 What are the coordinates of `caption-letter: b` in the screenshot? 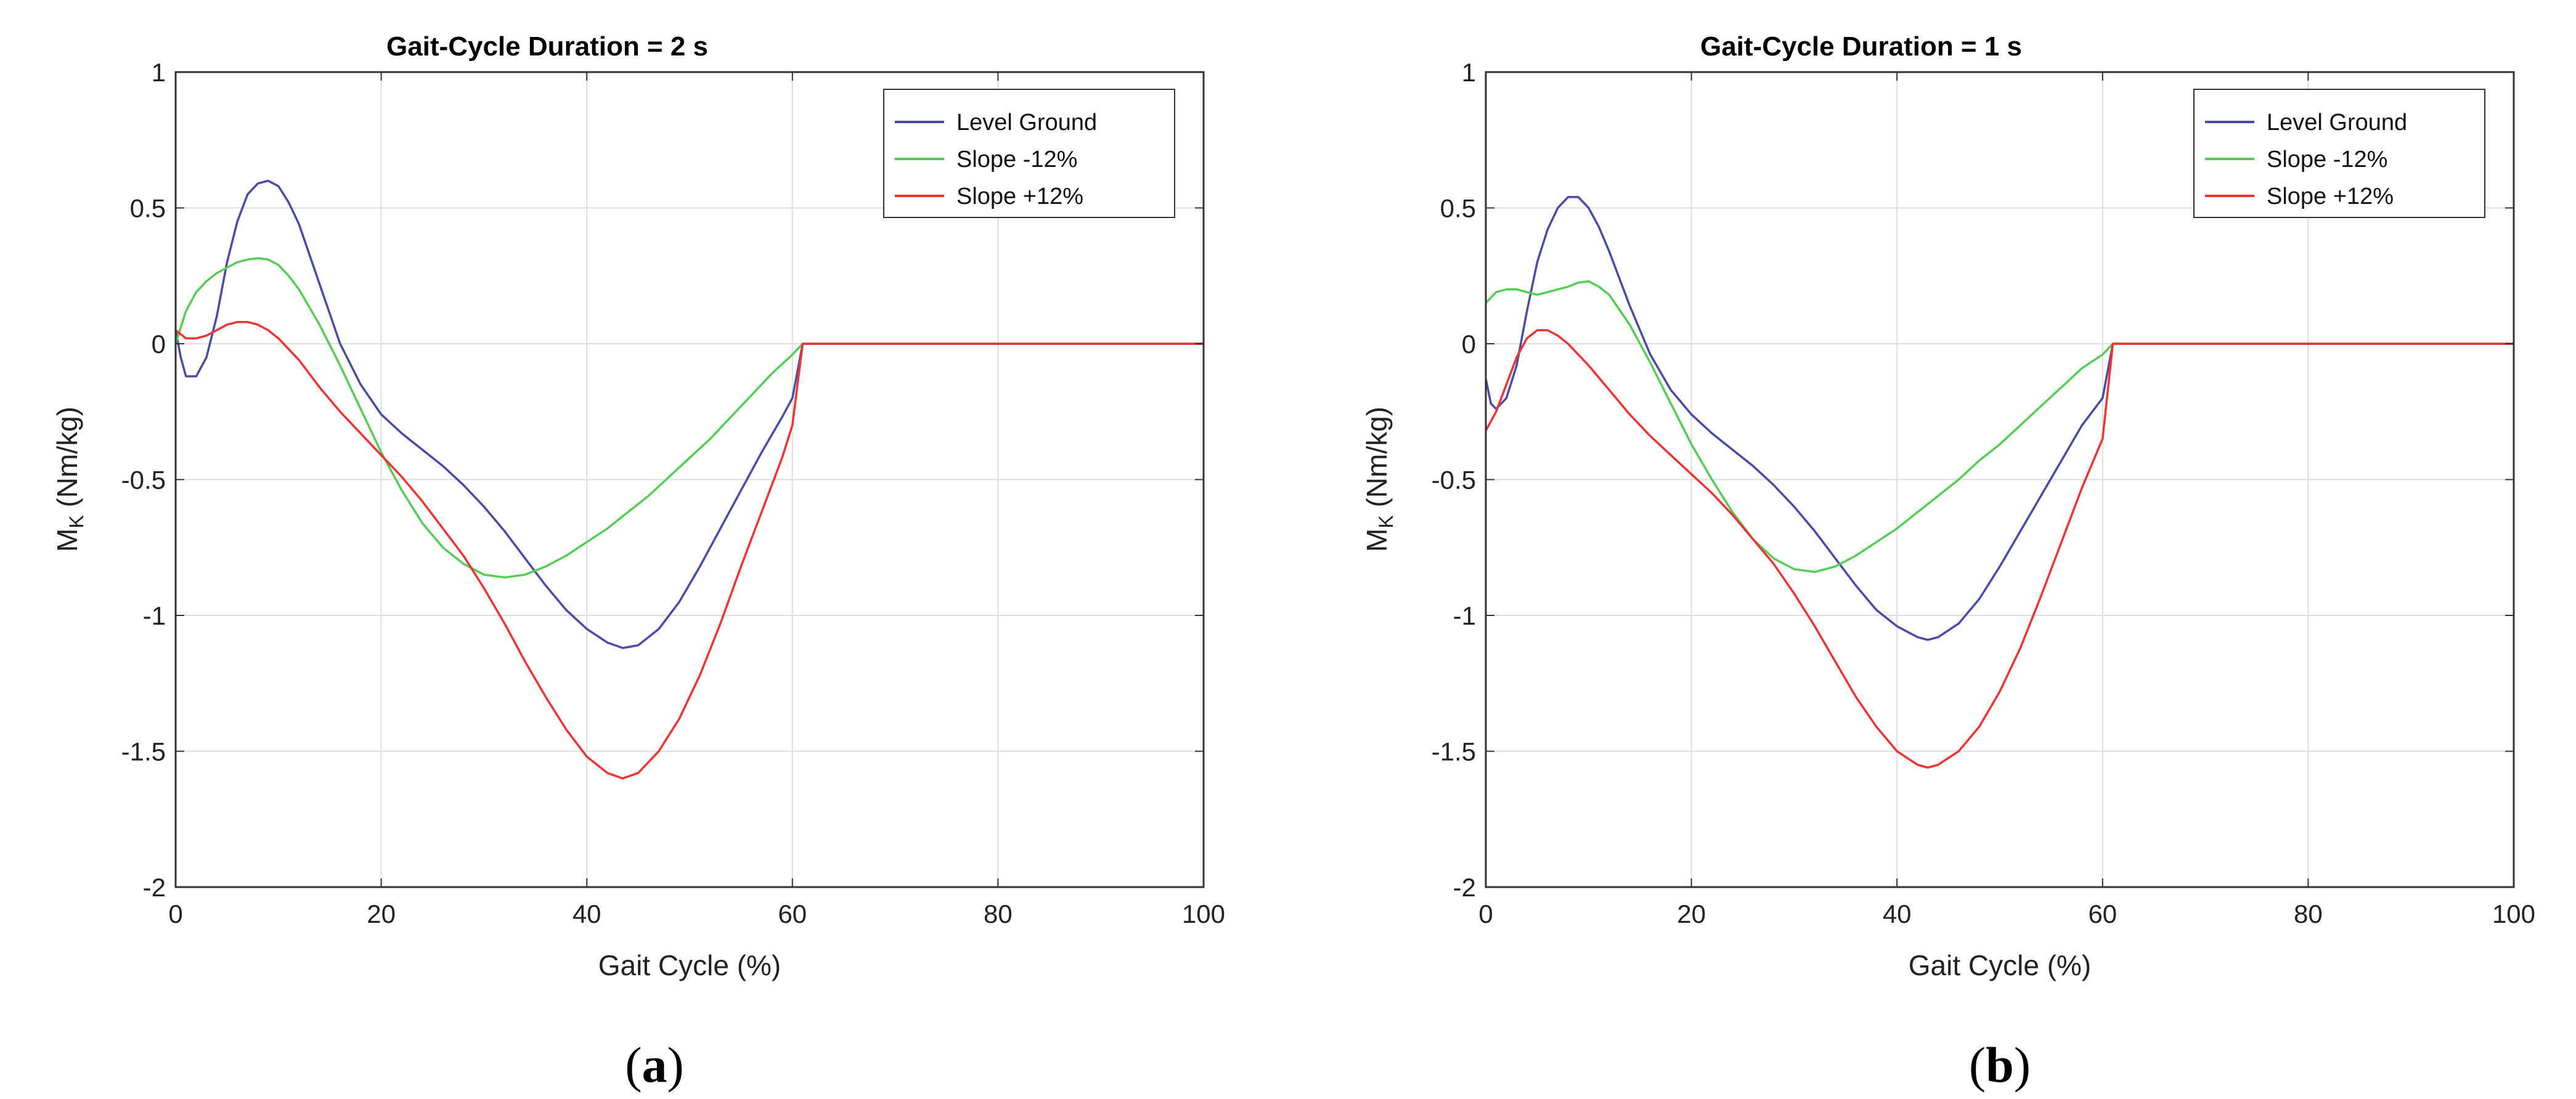 It's located at (2000, 1065).